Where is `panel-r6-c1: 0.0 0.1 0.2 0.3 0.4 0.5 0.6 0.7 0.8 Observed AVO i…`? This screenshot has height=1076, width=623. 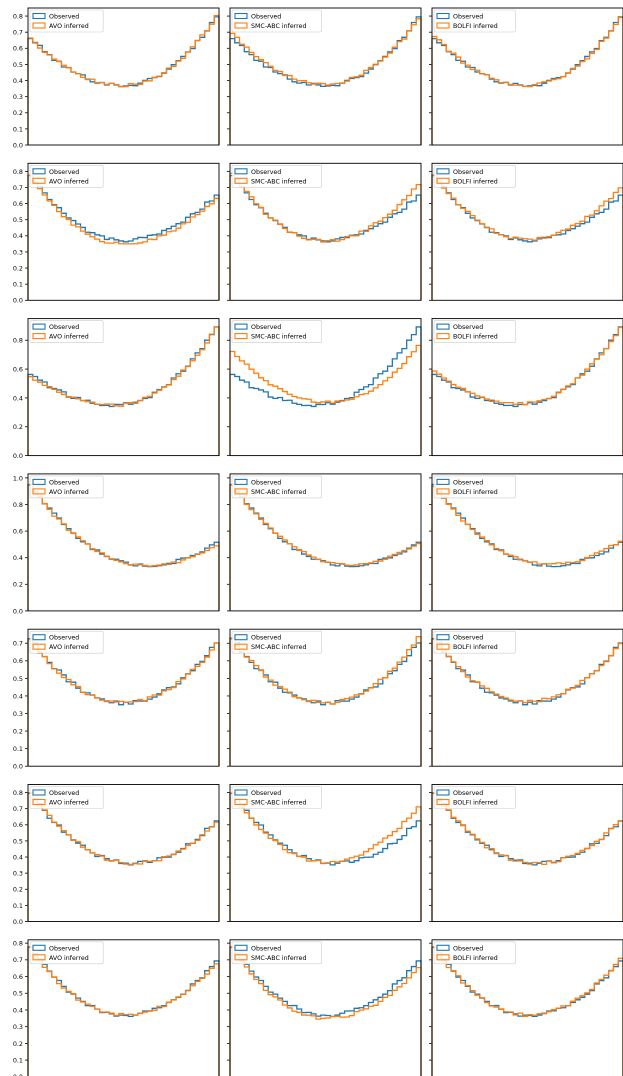 panel-r6-c1: 0.0 0.1 0.2 0.3 0.4 0.5 0.6 0.7 0.8 Observed AVO i… is located at coordinates (116, 855).